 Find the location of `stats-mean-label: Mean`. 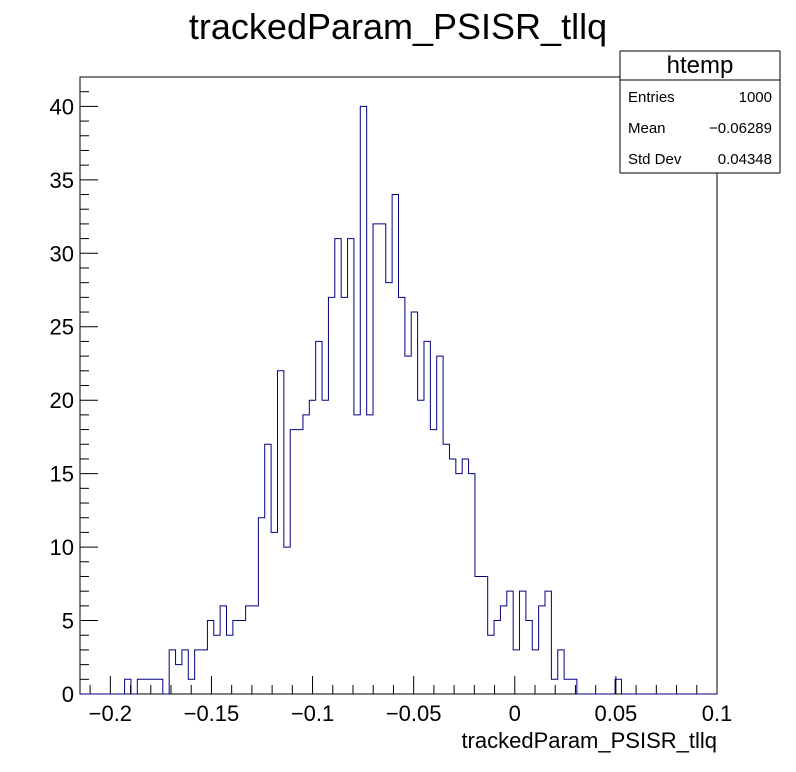

stats-mean-label: Mean is located at coordinates (647, 128).